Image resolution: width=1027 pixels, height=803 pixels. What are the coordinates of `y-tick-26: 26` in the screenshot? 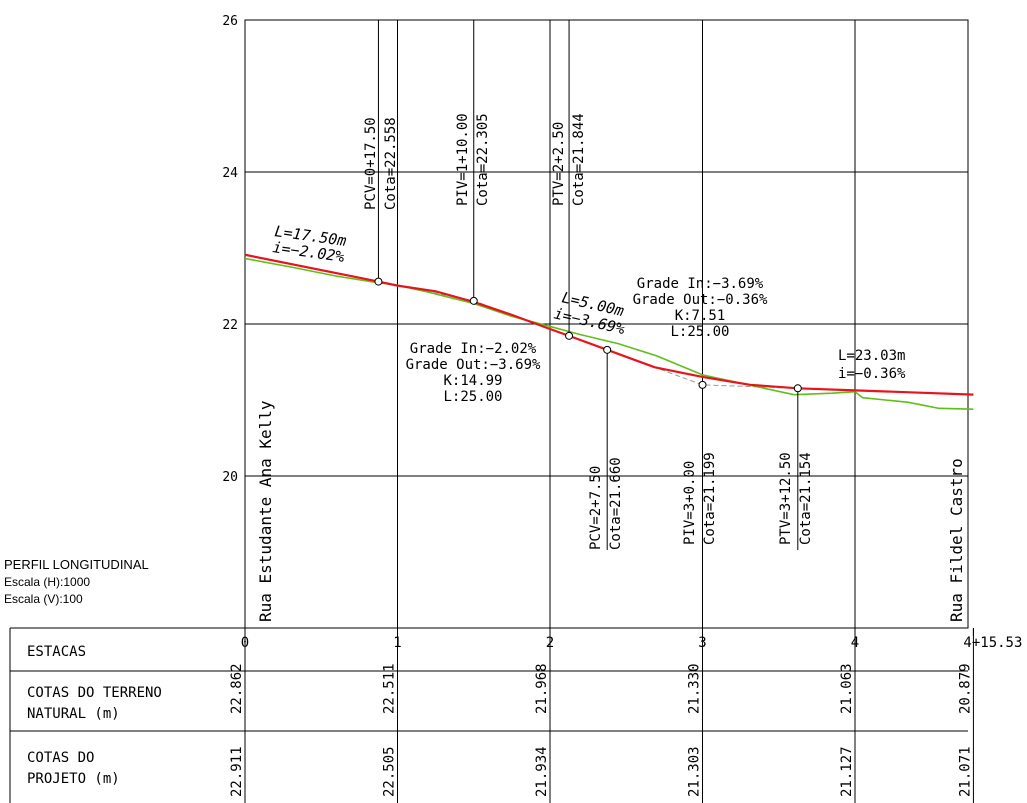 It's located at (230, 21).